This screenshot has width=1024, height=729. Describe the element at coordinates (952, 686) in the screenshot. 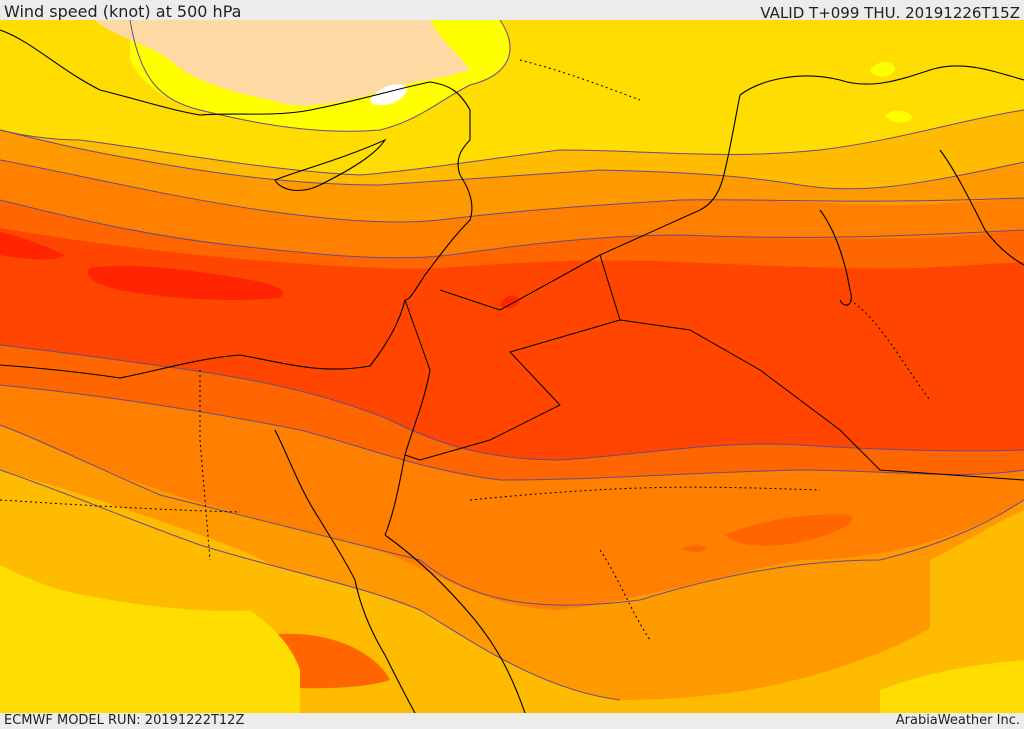

I see `band-gold-se` at that location.